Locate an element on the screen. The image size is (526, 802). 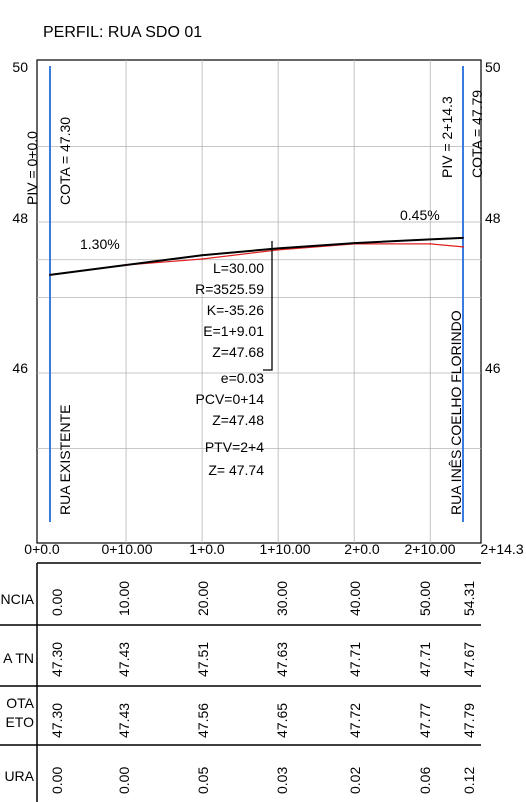
cell-distancia-5: 50.00 is located at coordinates (425, 598).